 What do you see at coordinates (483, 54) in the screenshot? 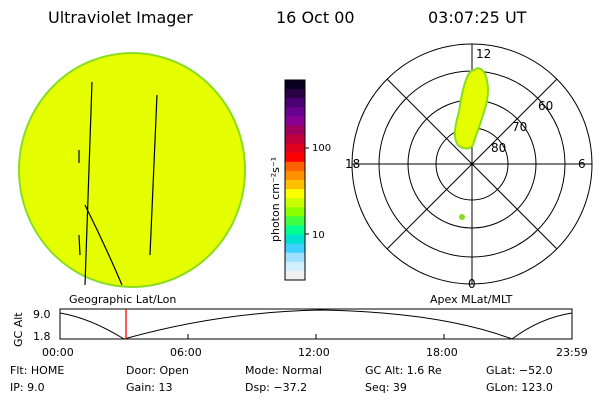
I see `mlt-label-12: 12` at bounding box center [483, 54].